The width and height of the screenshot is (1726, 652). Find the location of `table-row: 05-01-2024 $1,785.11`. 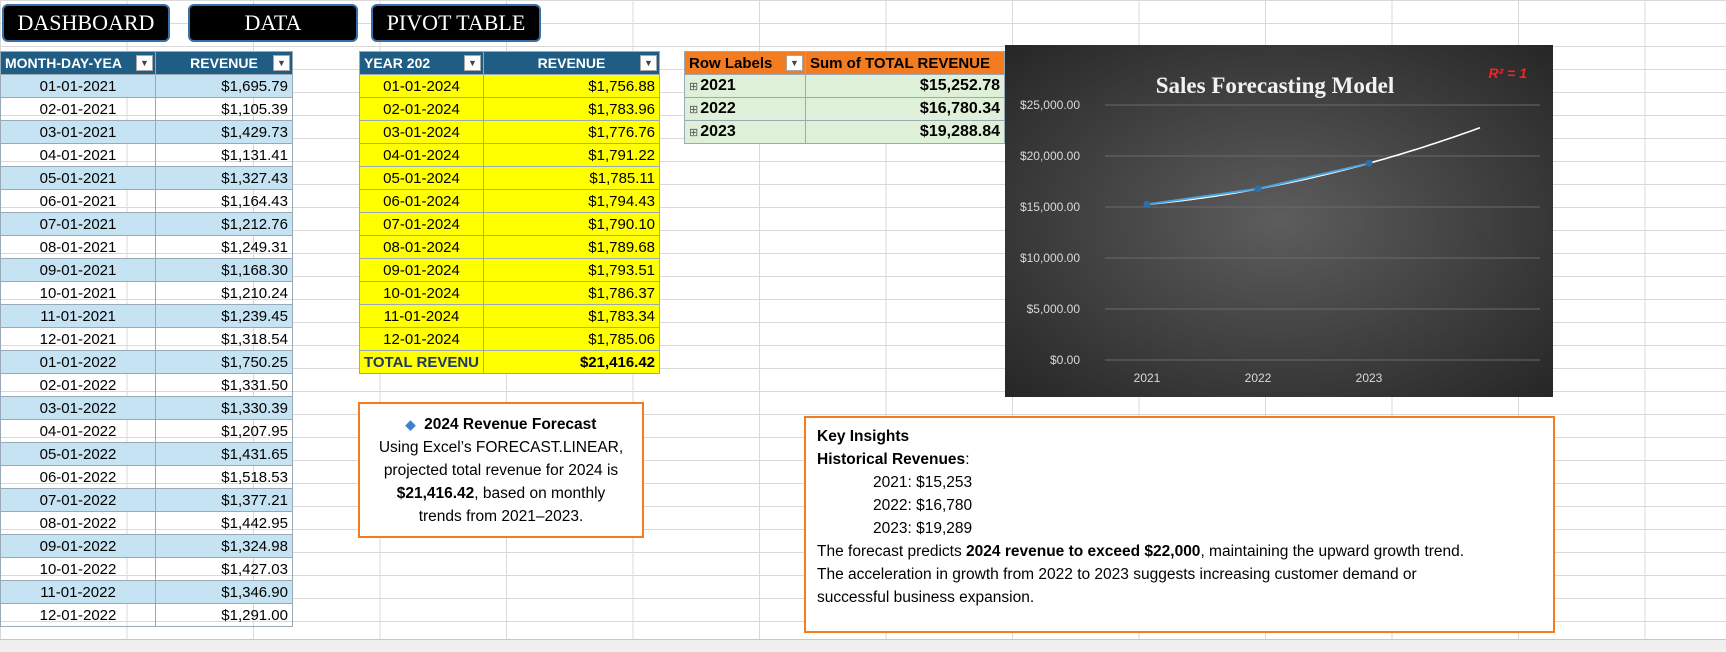

table-row: 05-01-2024 $1,785.11 is located at coordinates (509, 178).